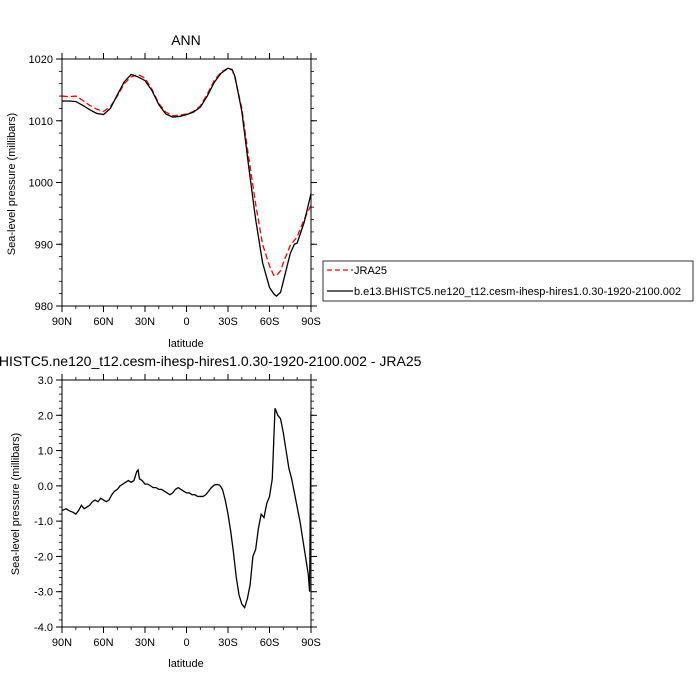 The width and height of the screenshot is (700, 700). What do you see at coordinates (370, 271) in the screenshot?
I see `legend-label-jra25: JRA25` at bounding box center [370, 271].